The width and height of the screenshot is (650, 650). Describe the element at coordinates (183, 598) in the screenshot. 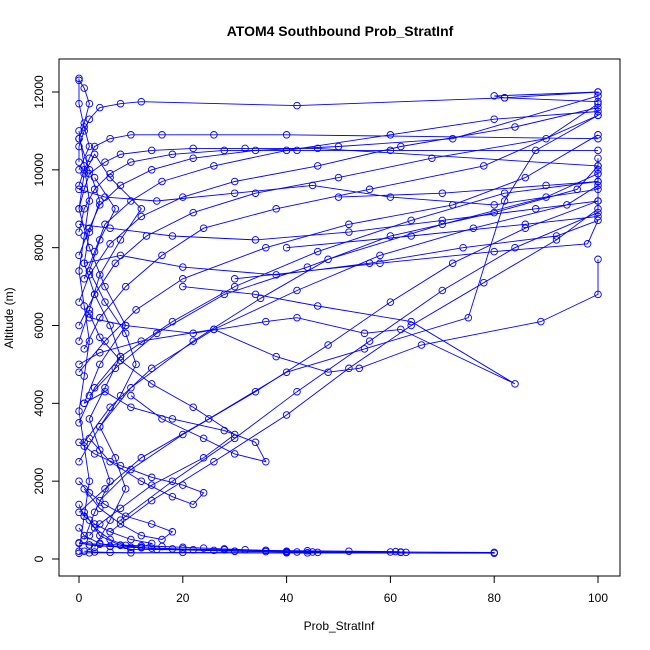

I see `x-tick-label: 20` at that location.